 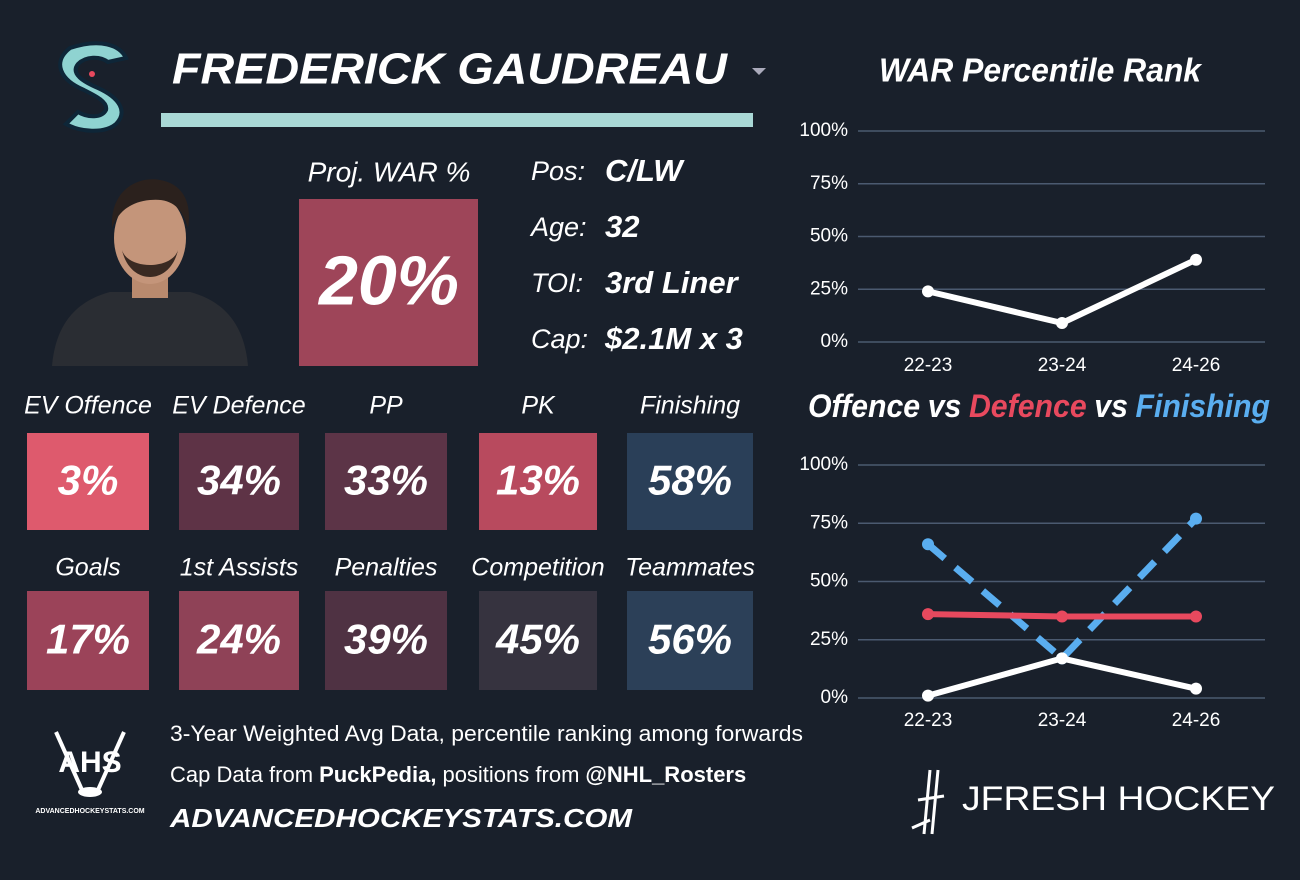 What do you see at coordinates (538, 406) in the screenshot?
I see `tile-label: PK` at bounding box center [538, 406].